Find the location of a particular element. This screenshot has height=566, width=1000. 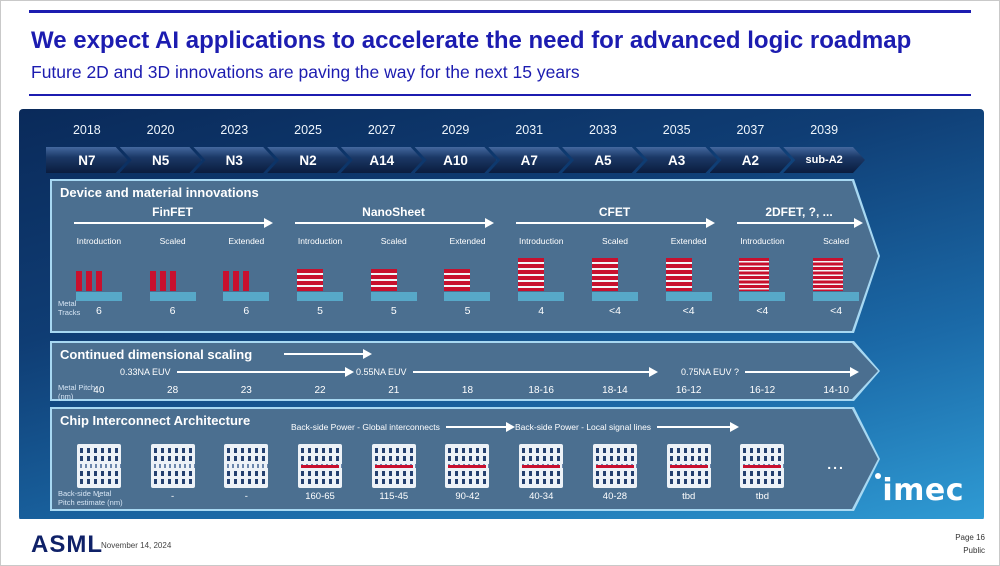

node-chevron-a14: A14 is located at coordinates (382, 160).